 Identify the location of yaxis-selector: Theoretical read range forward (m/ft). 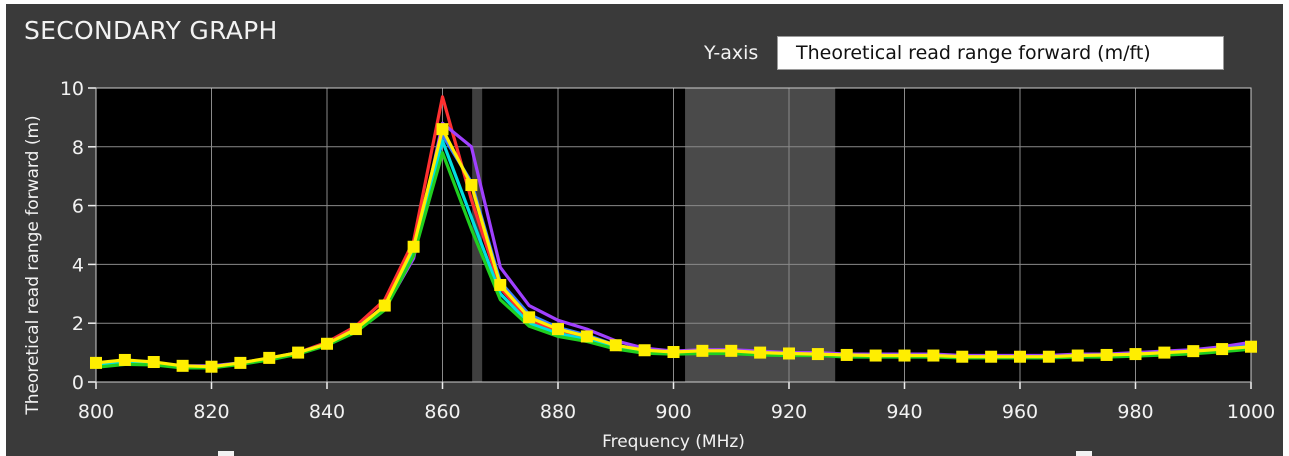
(1000, 53).